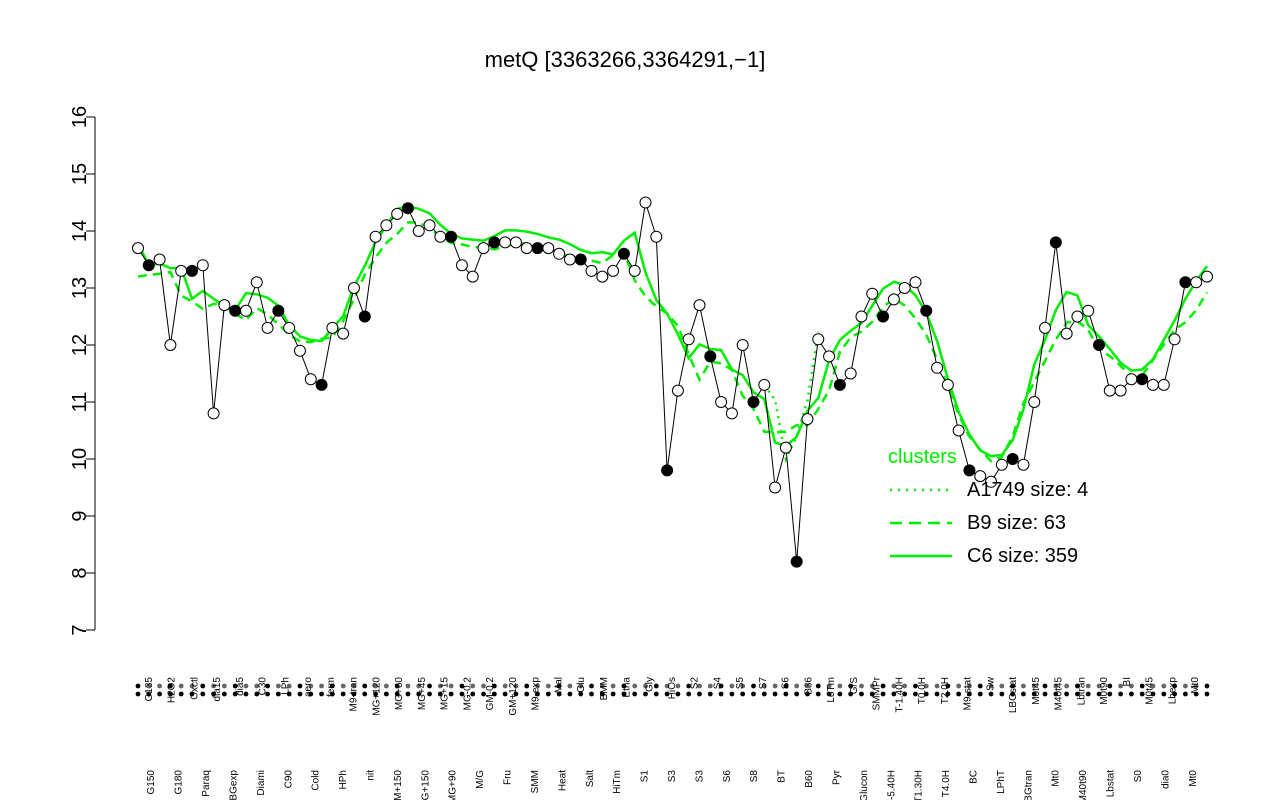 The height and width of the screenshot is (800, 1280). I want to click on y-tick-label: 10, so click(80, 459).